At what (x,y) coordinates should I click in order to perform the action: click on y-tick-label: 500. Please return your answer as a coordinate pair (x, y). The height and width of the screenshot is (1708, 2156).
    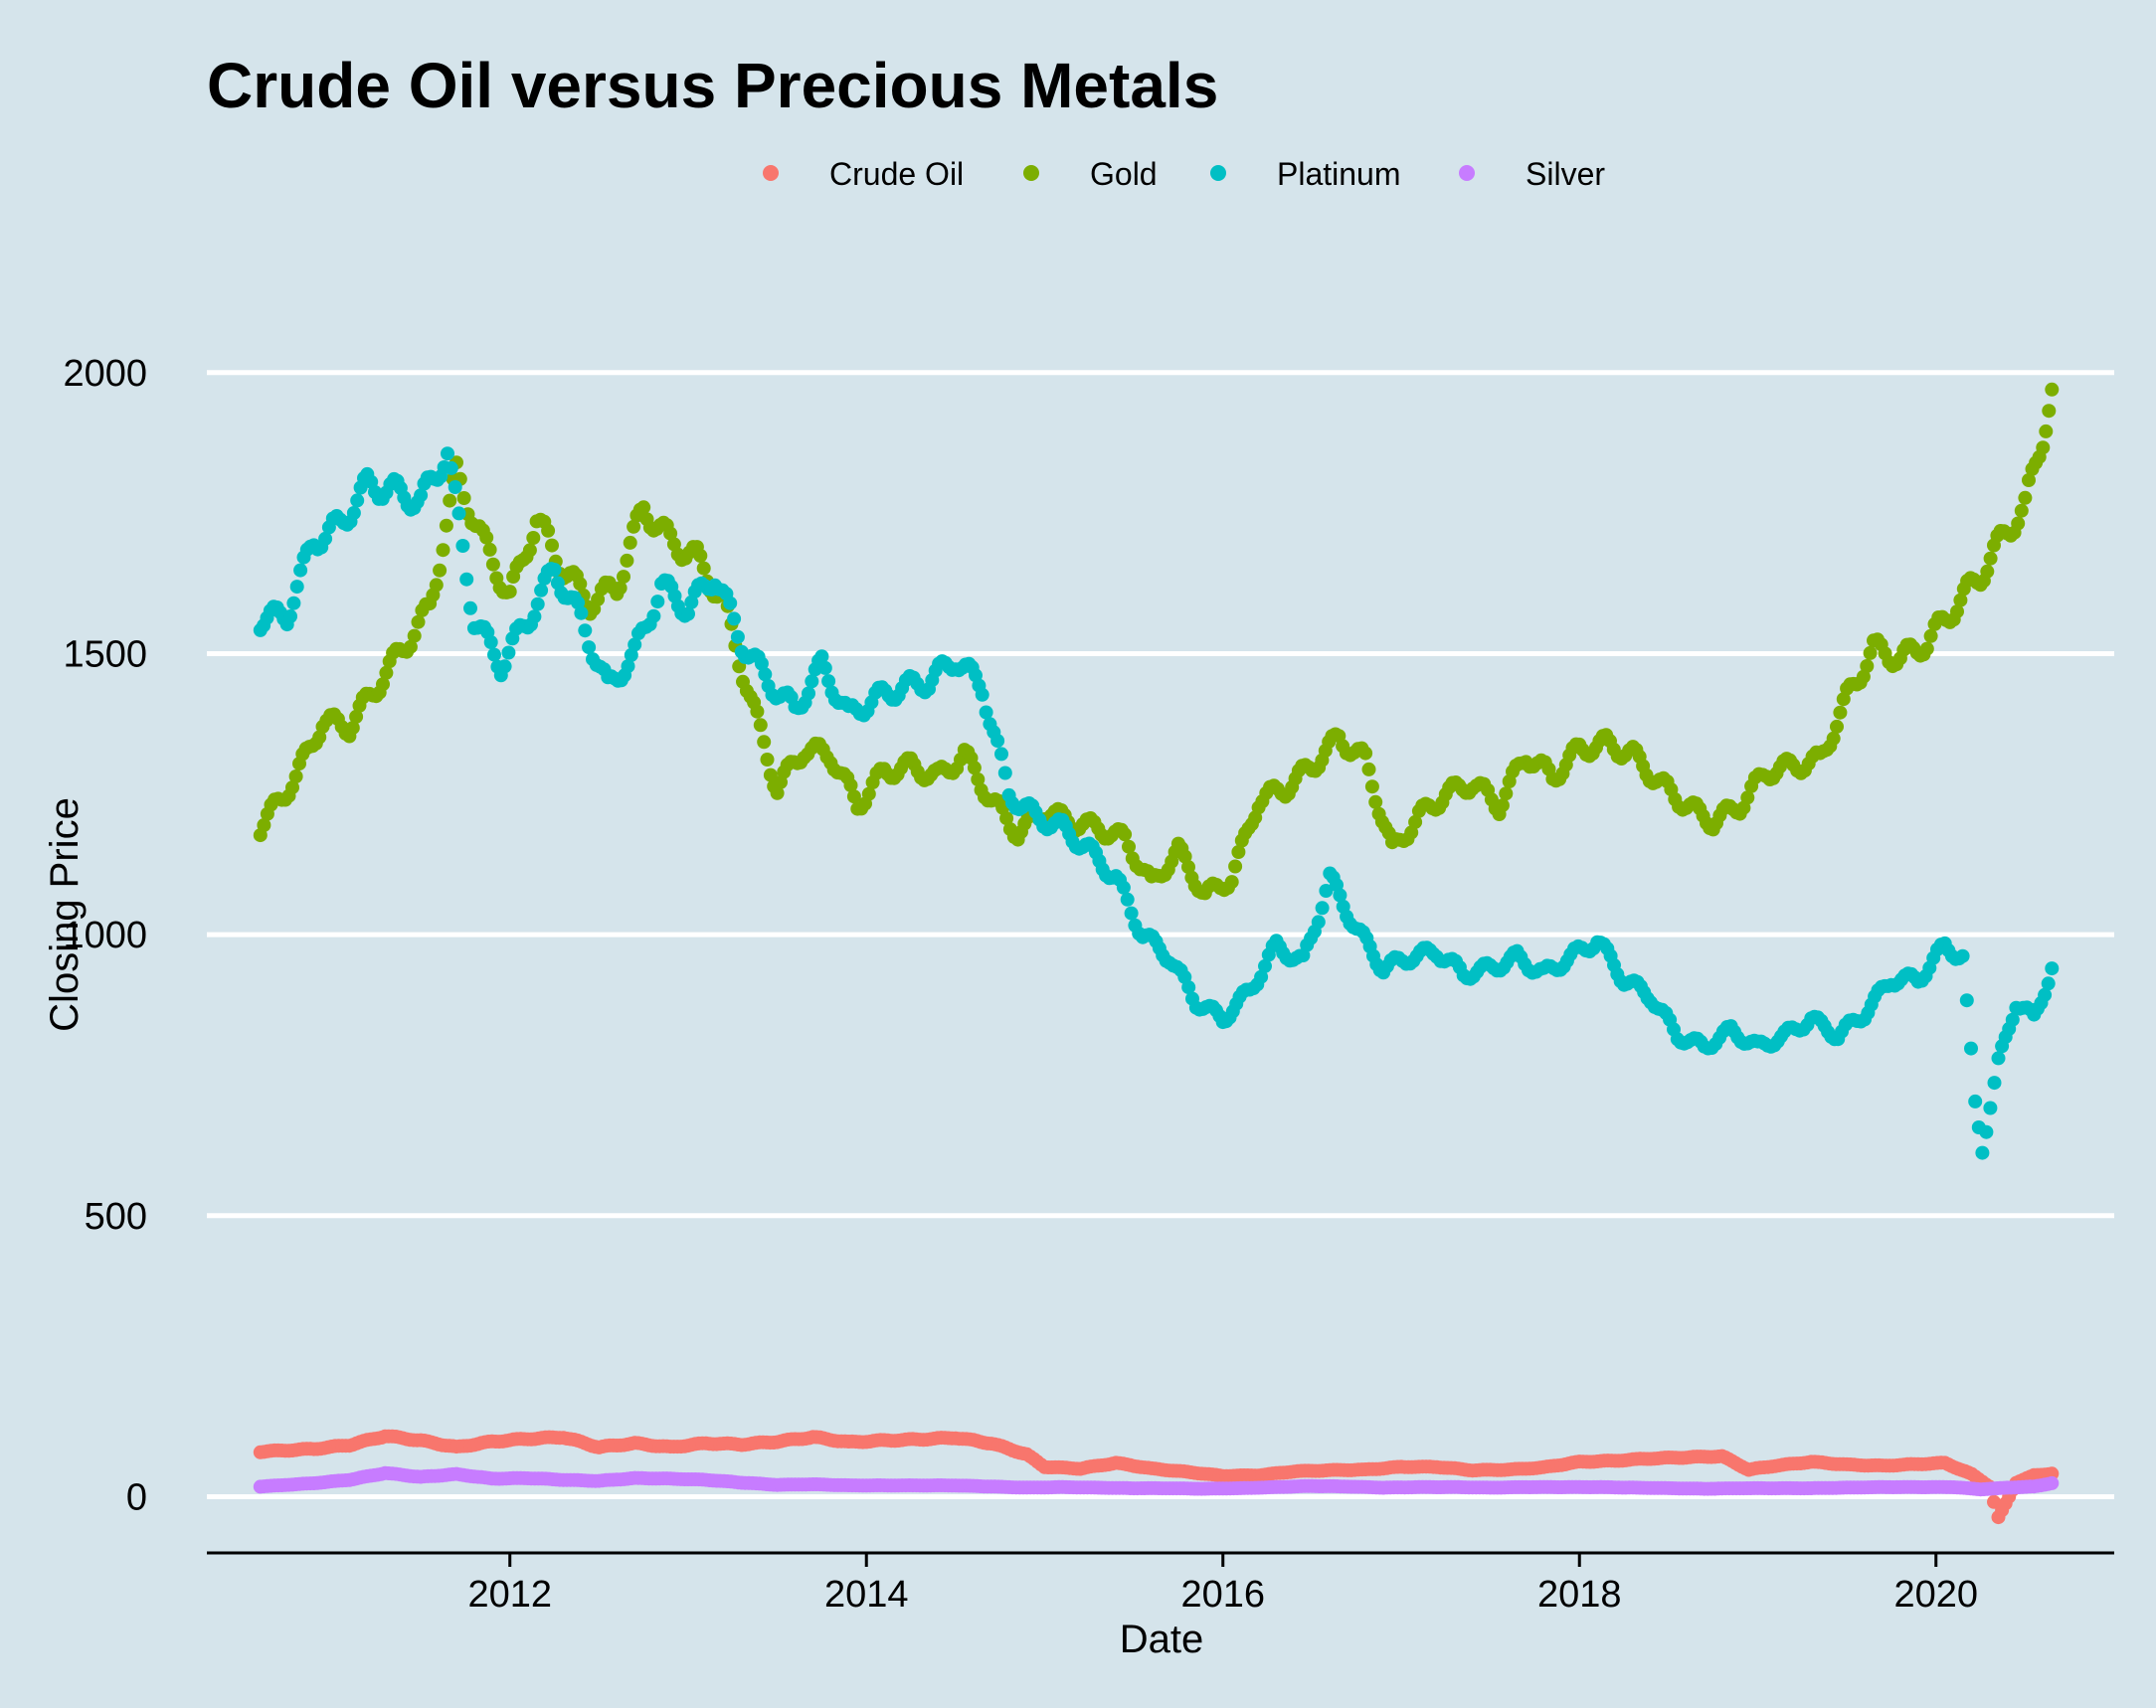
    Looking at the image, I should click on (116, 1217).